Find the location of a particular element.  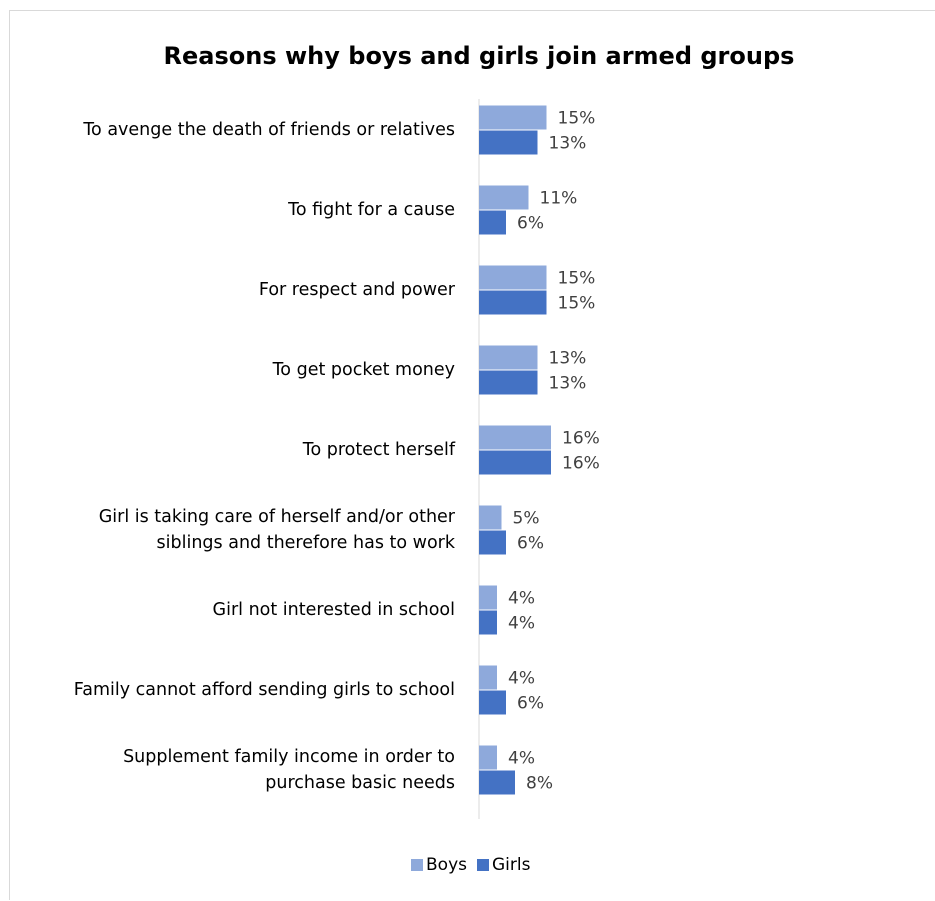

bar-boys-to-protect-herself is located at coordinates (515, 437).